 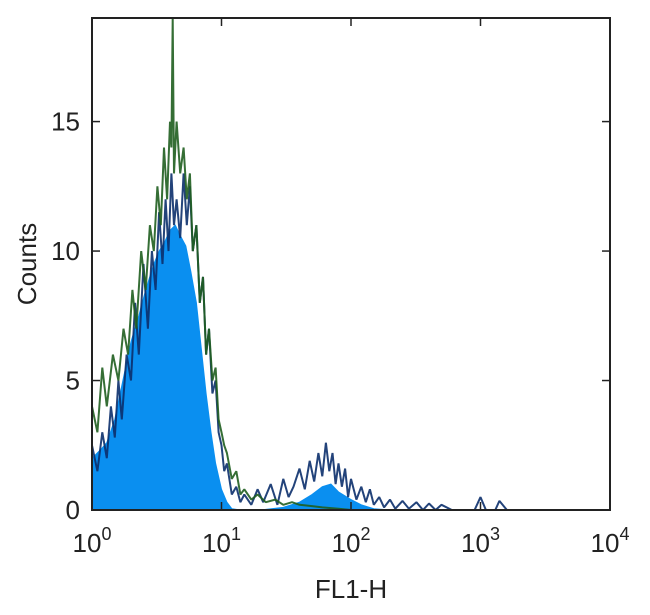 What do you see at coordinates (610, 541) in the screenshot?
I see `x-tick-label: 10⁴` at bounding box center [610, 541].